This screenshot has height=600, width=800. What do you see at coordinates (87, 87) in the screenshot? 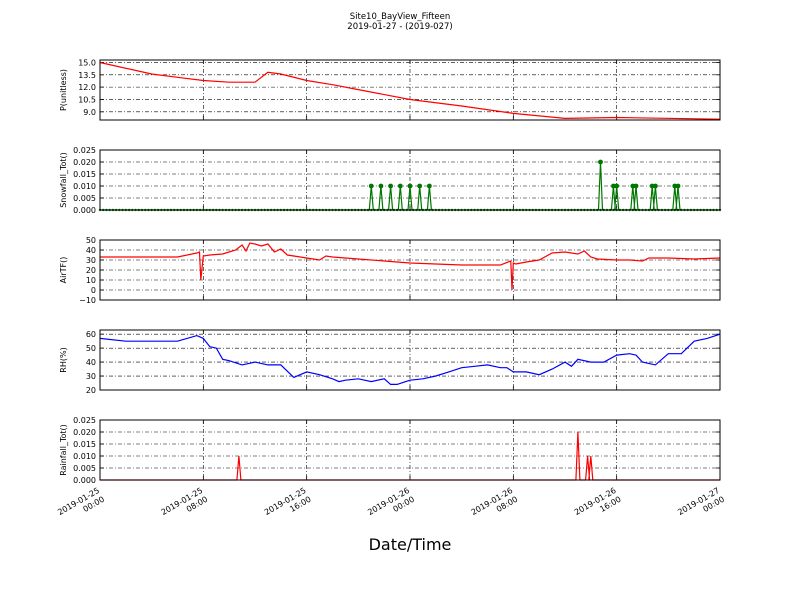
I see `y-tick-label: 12.0` at bounding box center [87, 87].